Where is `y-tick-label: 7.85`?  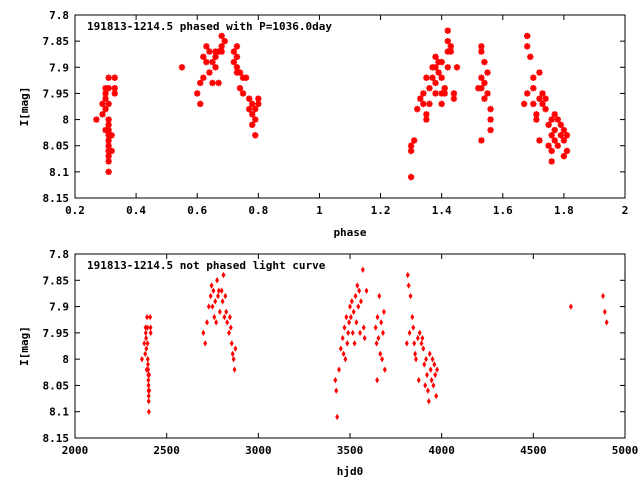
y-tick-label: 7.85 is located at coordinates (56, 41).